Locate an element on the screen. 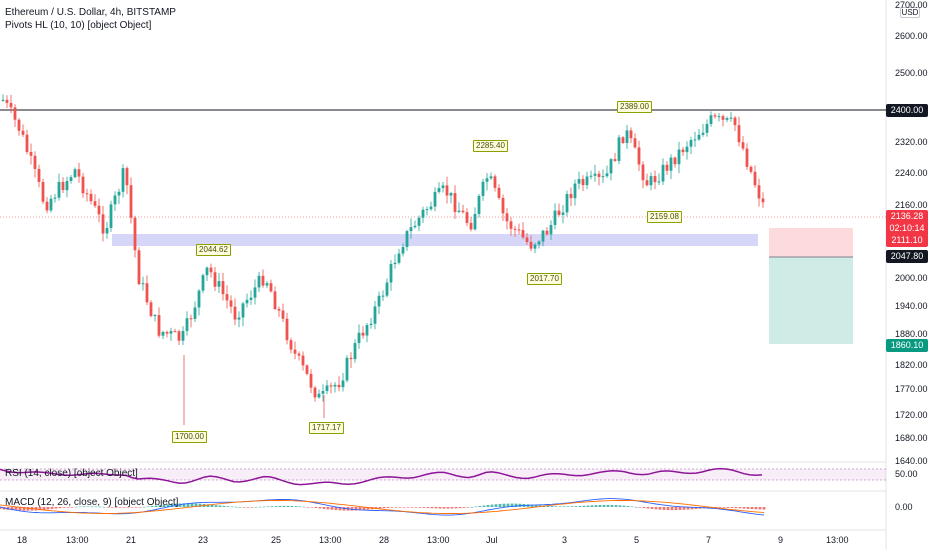 This screenshot has width=932, height=550. target-price-tag: 1860.10 is located at coordinates (907, 345).